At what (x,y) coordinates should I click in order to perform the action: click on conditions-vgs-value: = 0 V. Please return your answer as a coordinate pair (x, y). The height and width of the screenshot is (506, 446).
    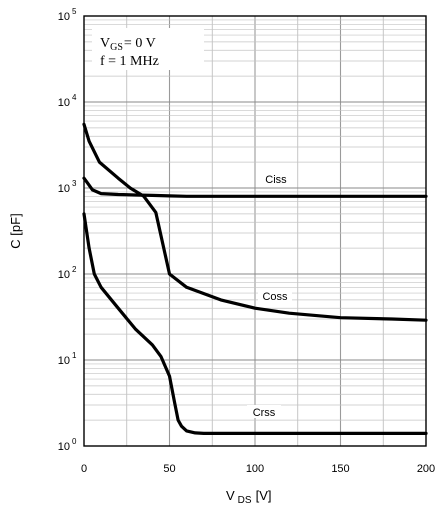
    Looking at the image, I should click on (140, 43).